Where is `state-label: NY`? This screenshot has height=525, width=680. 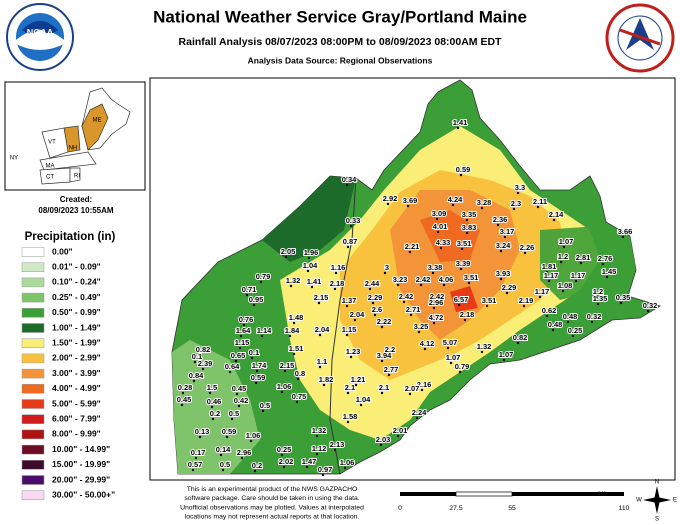
state-label: NY is located at coordinates (14, 159).